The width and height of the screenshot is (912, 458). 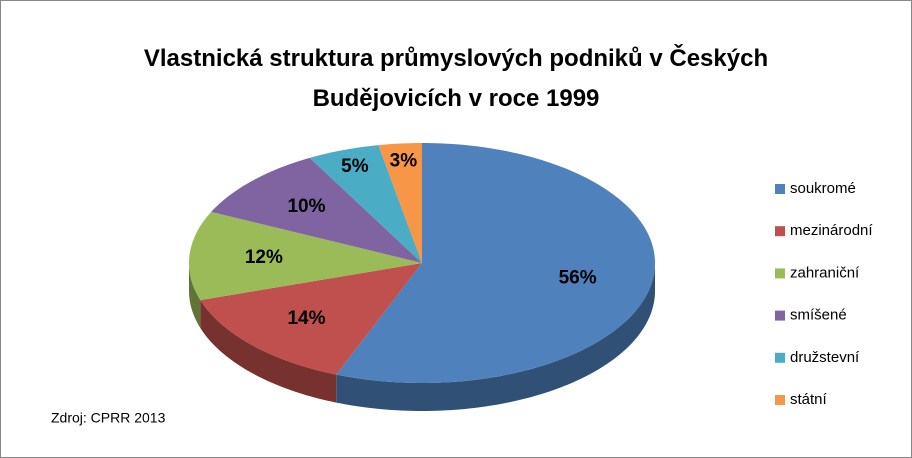 What do you see at coordinates (578, 277) in the screenshot?
I see `data-label: 56%` at bounding box center [578, 277].